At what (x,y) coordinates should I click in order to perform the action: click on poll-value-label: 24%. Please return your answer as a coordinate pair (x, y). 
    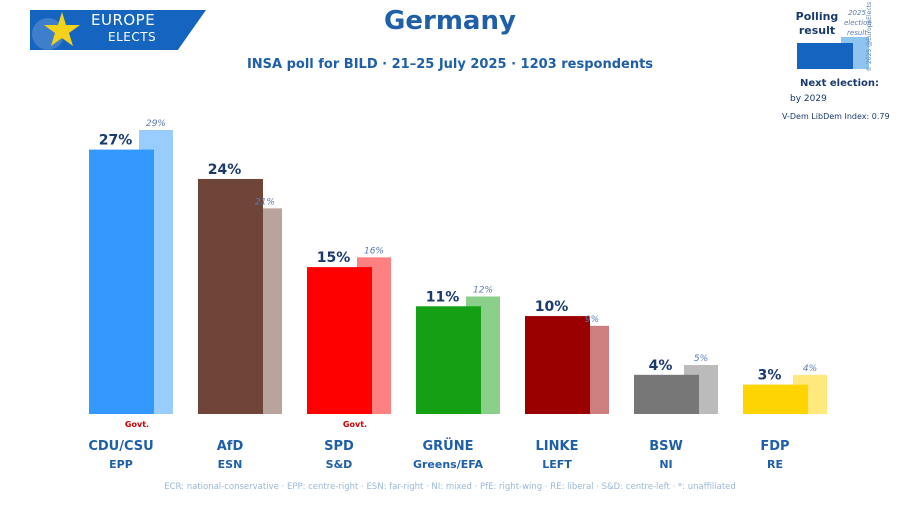
    Looking at the image, I should click on (225, 170).